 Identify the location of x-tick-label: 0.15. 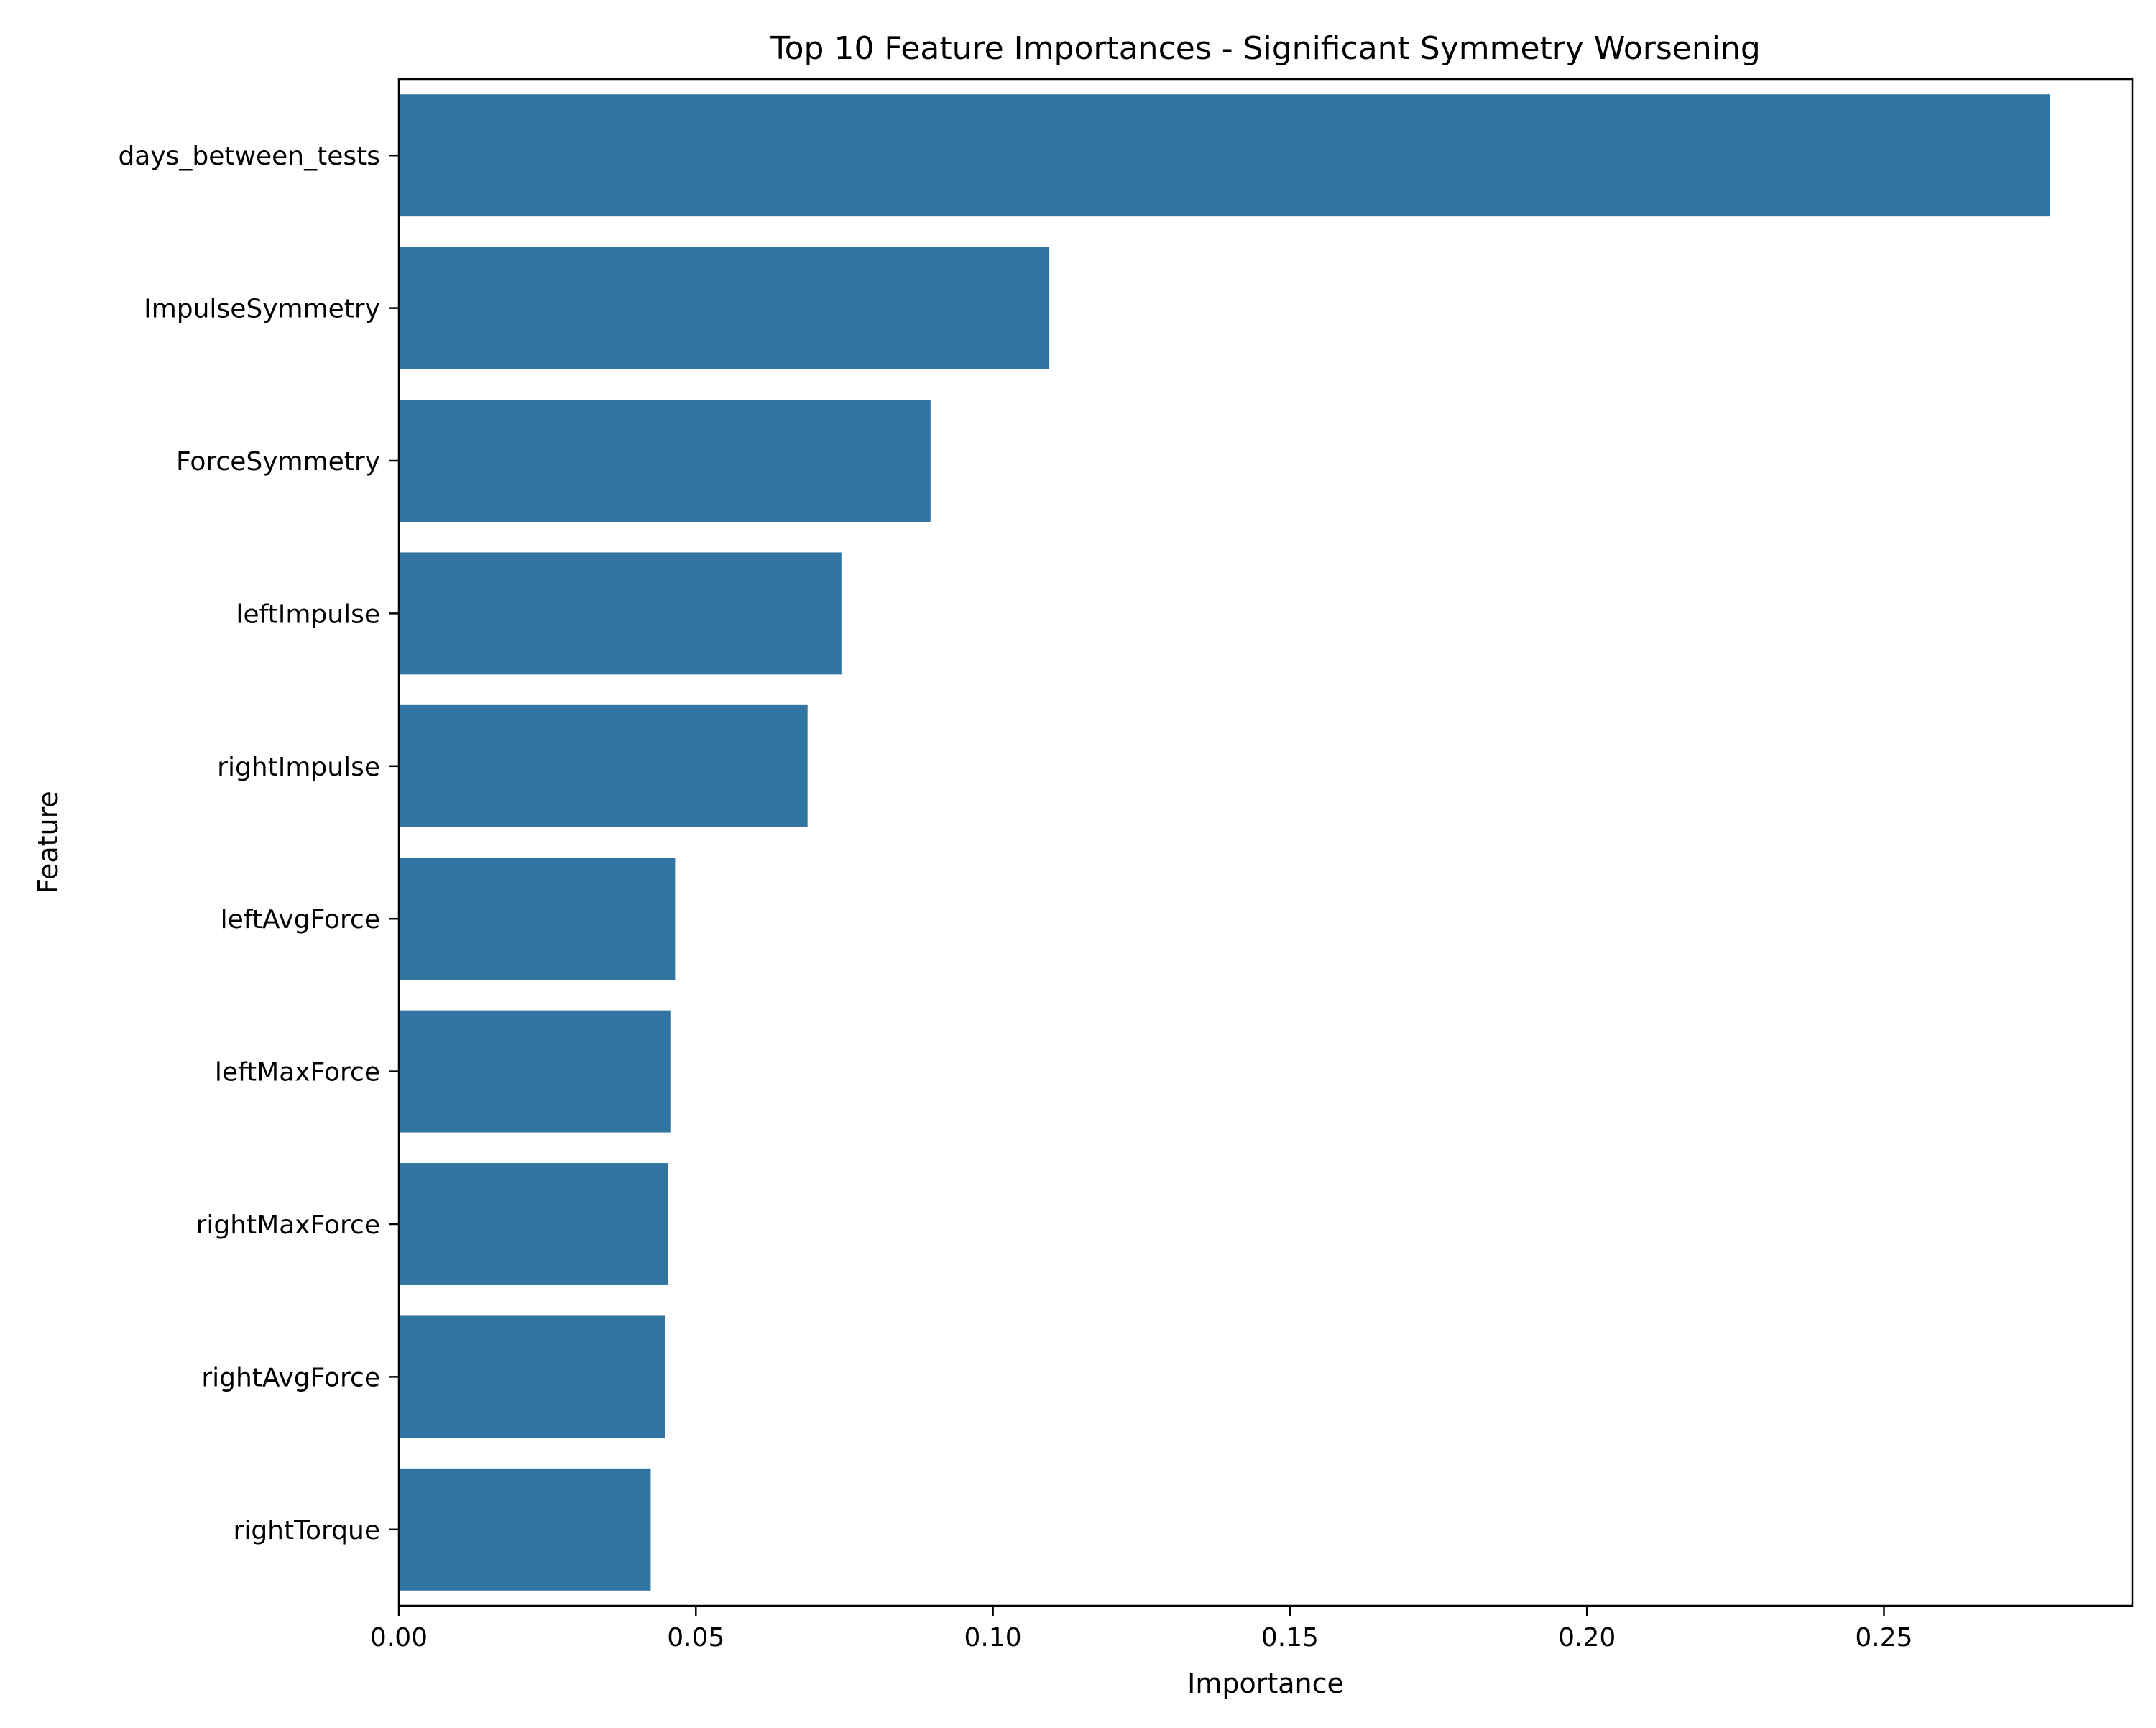
(1290, 1638).